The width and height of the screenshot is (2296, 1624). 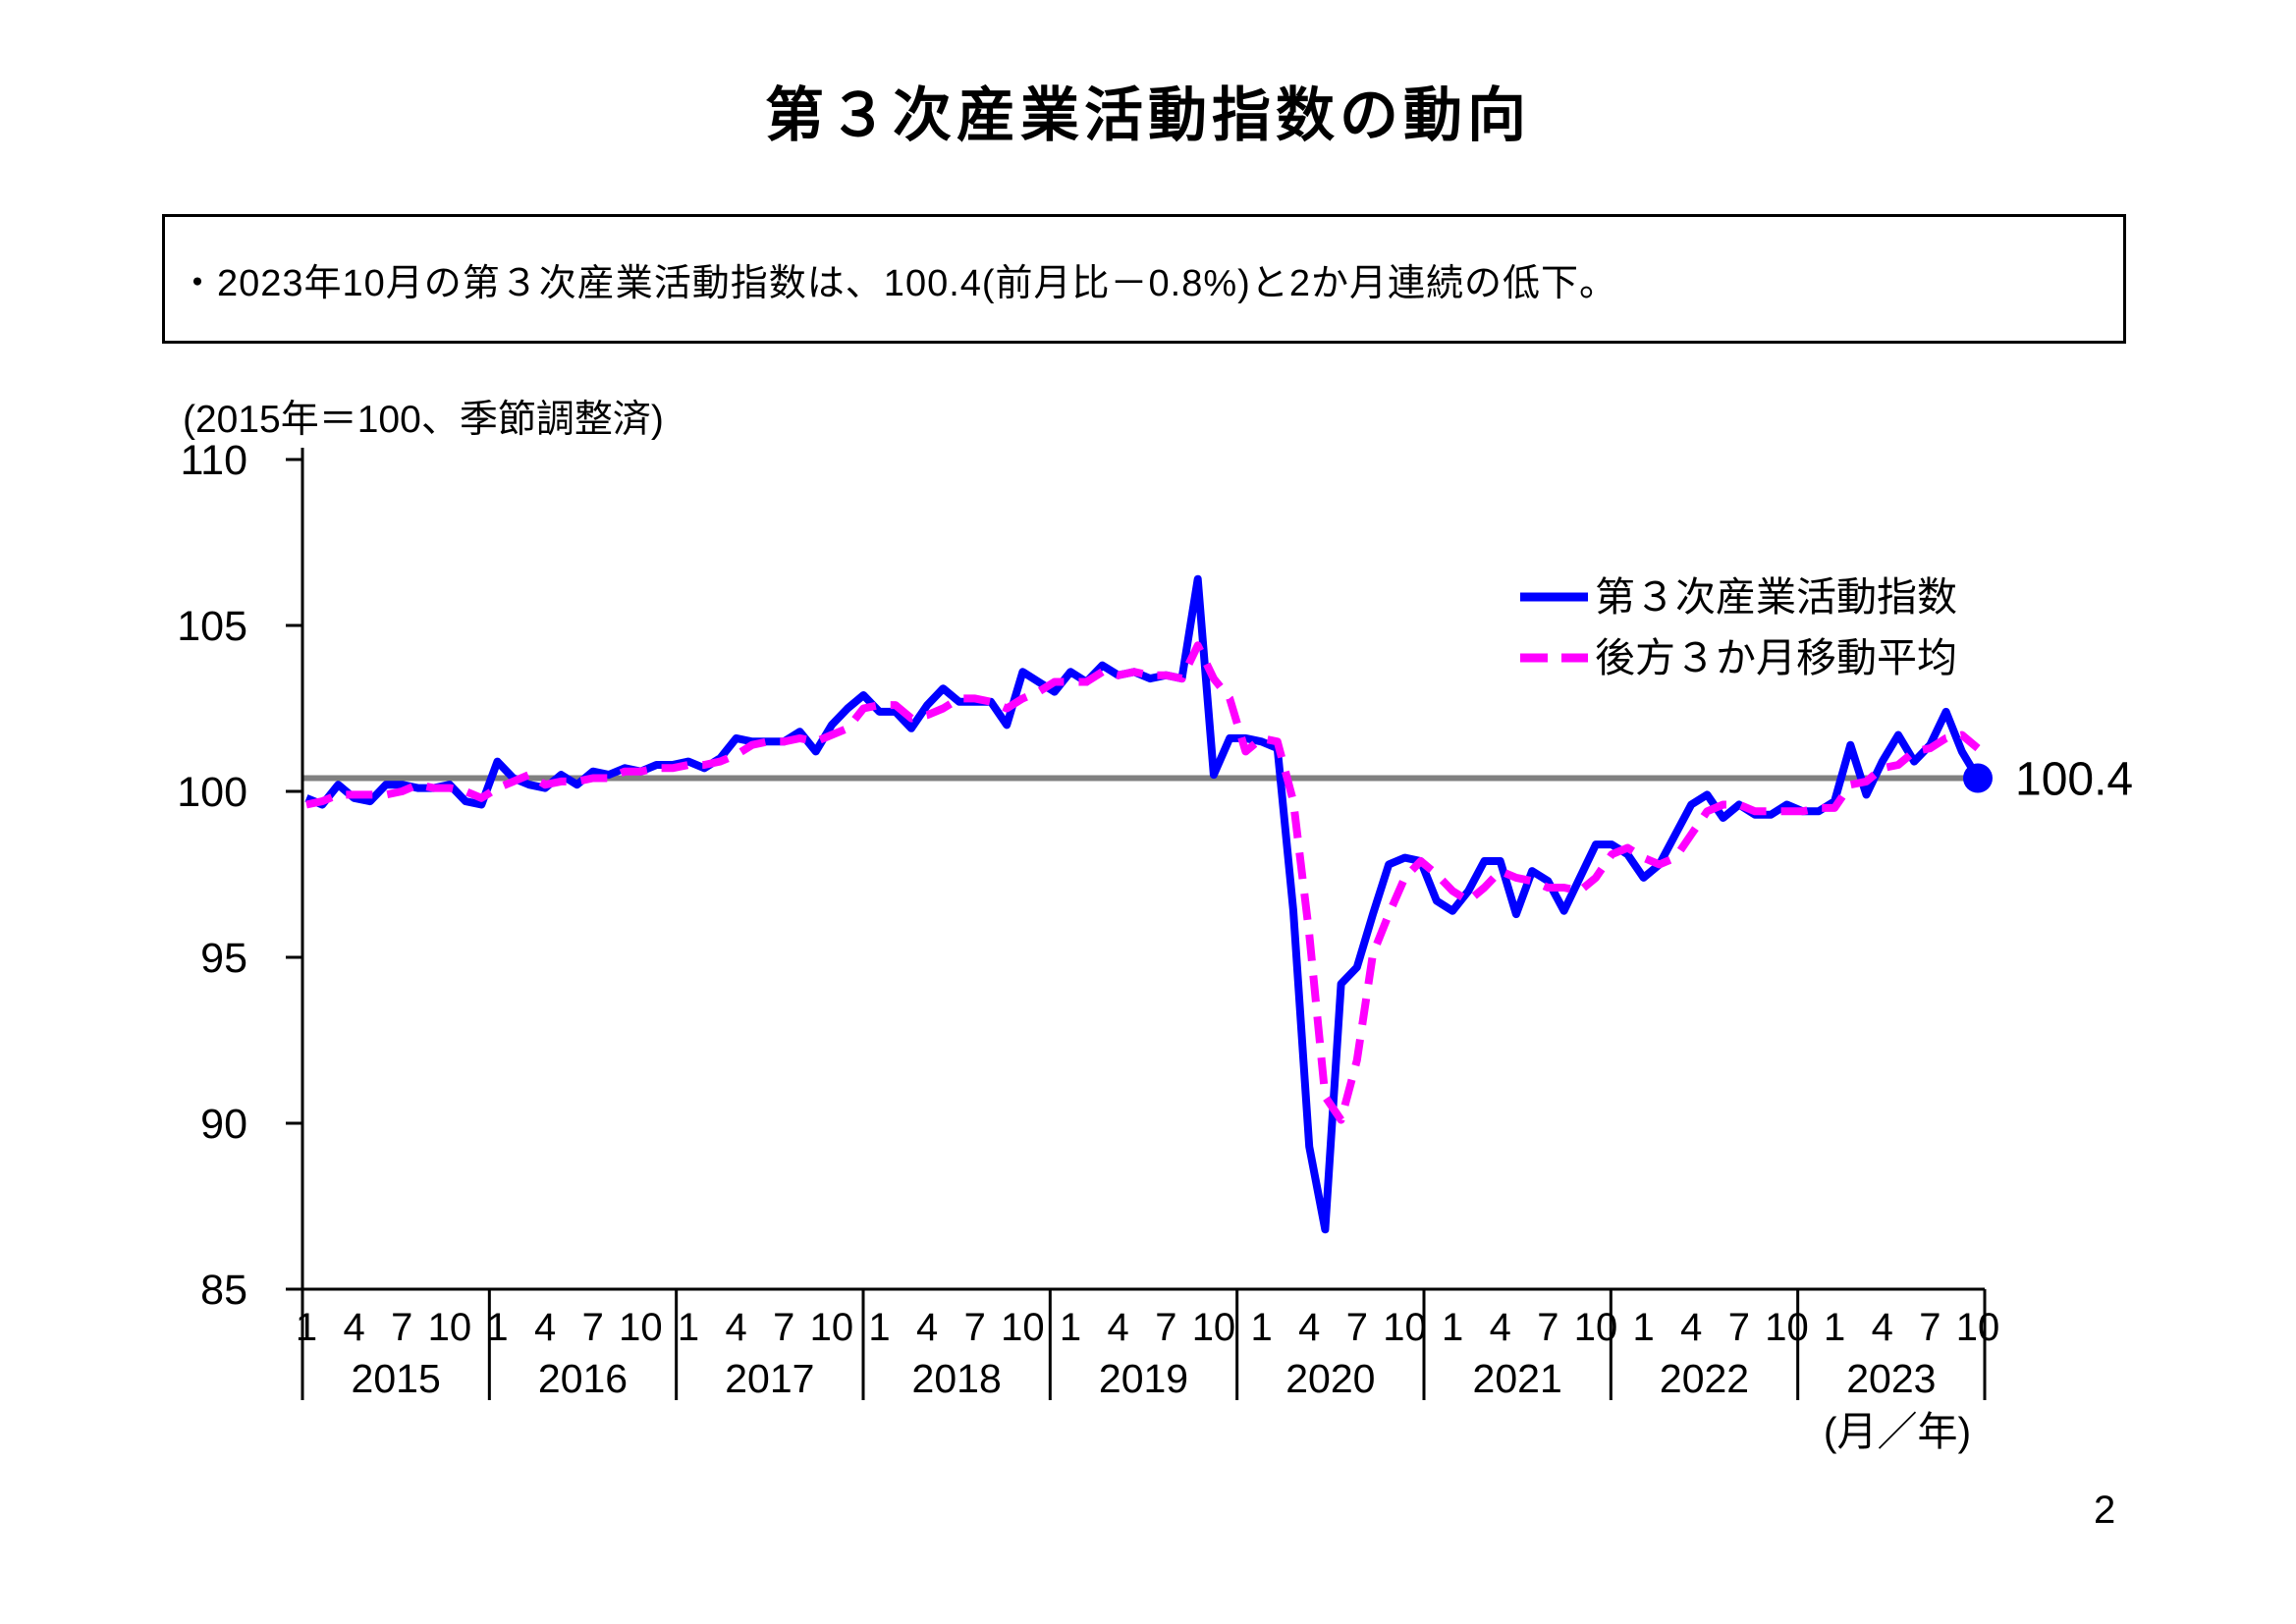 What do you see at coordinates (1143, 1378) in the screenshot?
I see `year-label: 2019` at bounding box center [1143, 1378].